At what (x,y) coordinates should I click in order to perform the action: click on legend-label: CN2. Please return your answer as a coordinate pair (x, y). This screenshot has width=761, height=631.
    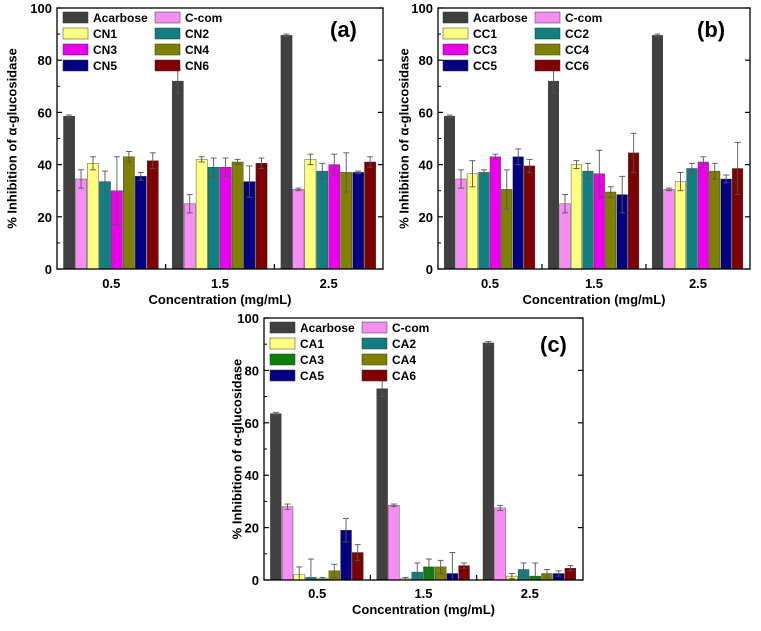
    Looking at the image, I should click on (197, 34).